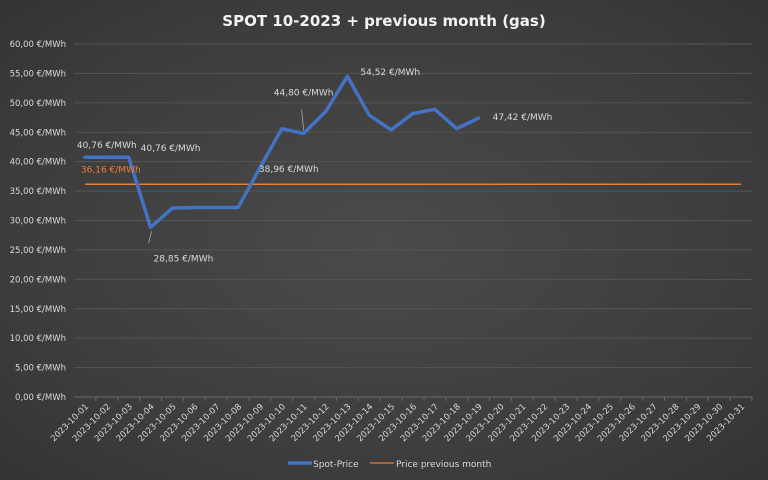 The height and width of the screenshot is (480, 768). I want to click on y-tick-label: 10,00 €/MWh, so click(38, 339).